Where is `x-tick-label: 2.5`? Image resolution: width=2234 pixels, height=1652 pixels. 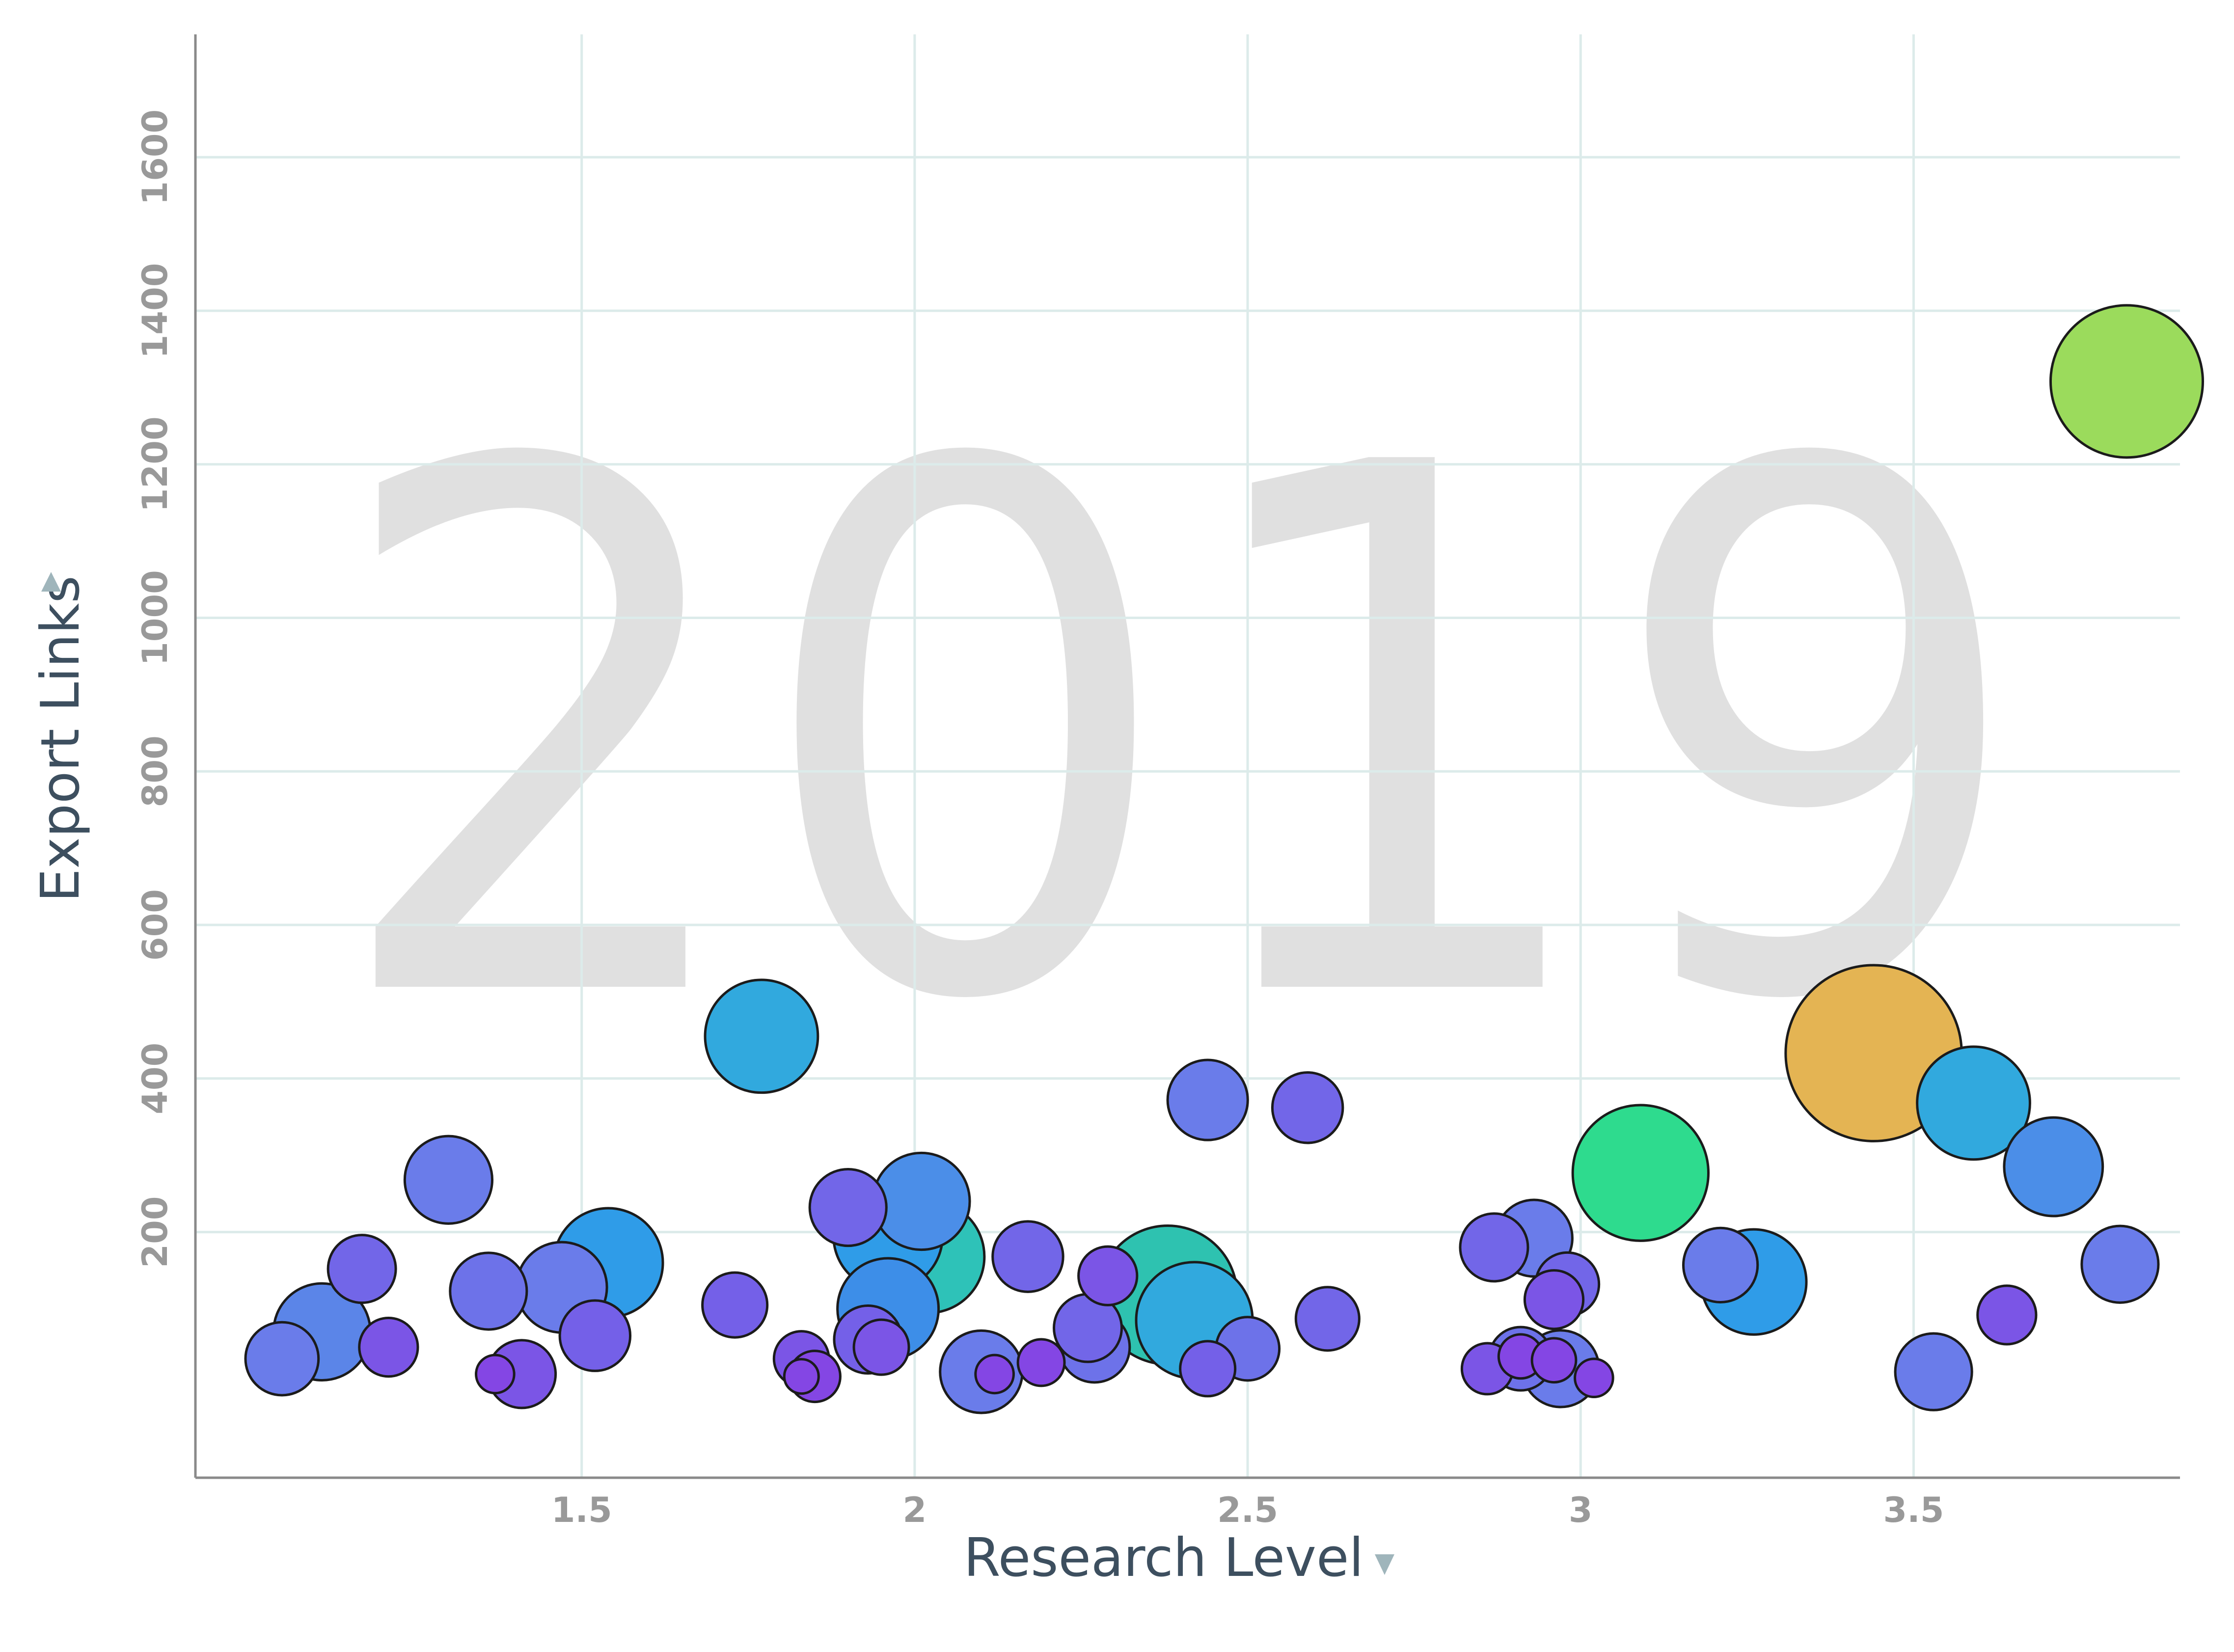
x-tick-label: 2.5 is located at coordinates (1247, 1510).